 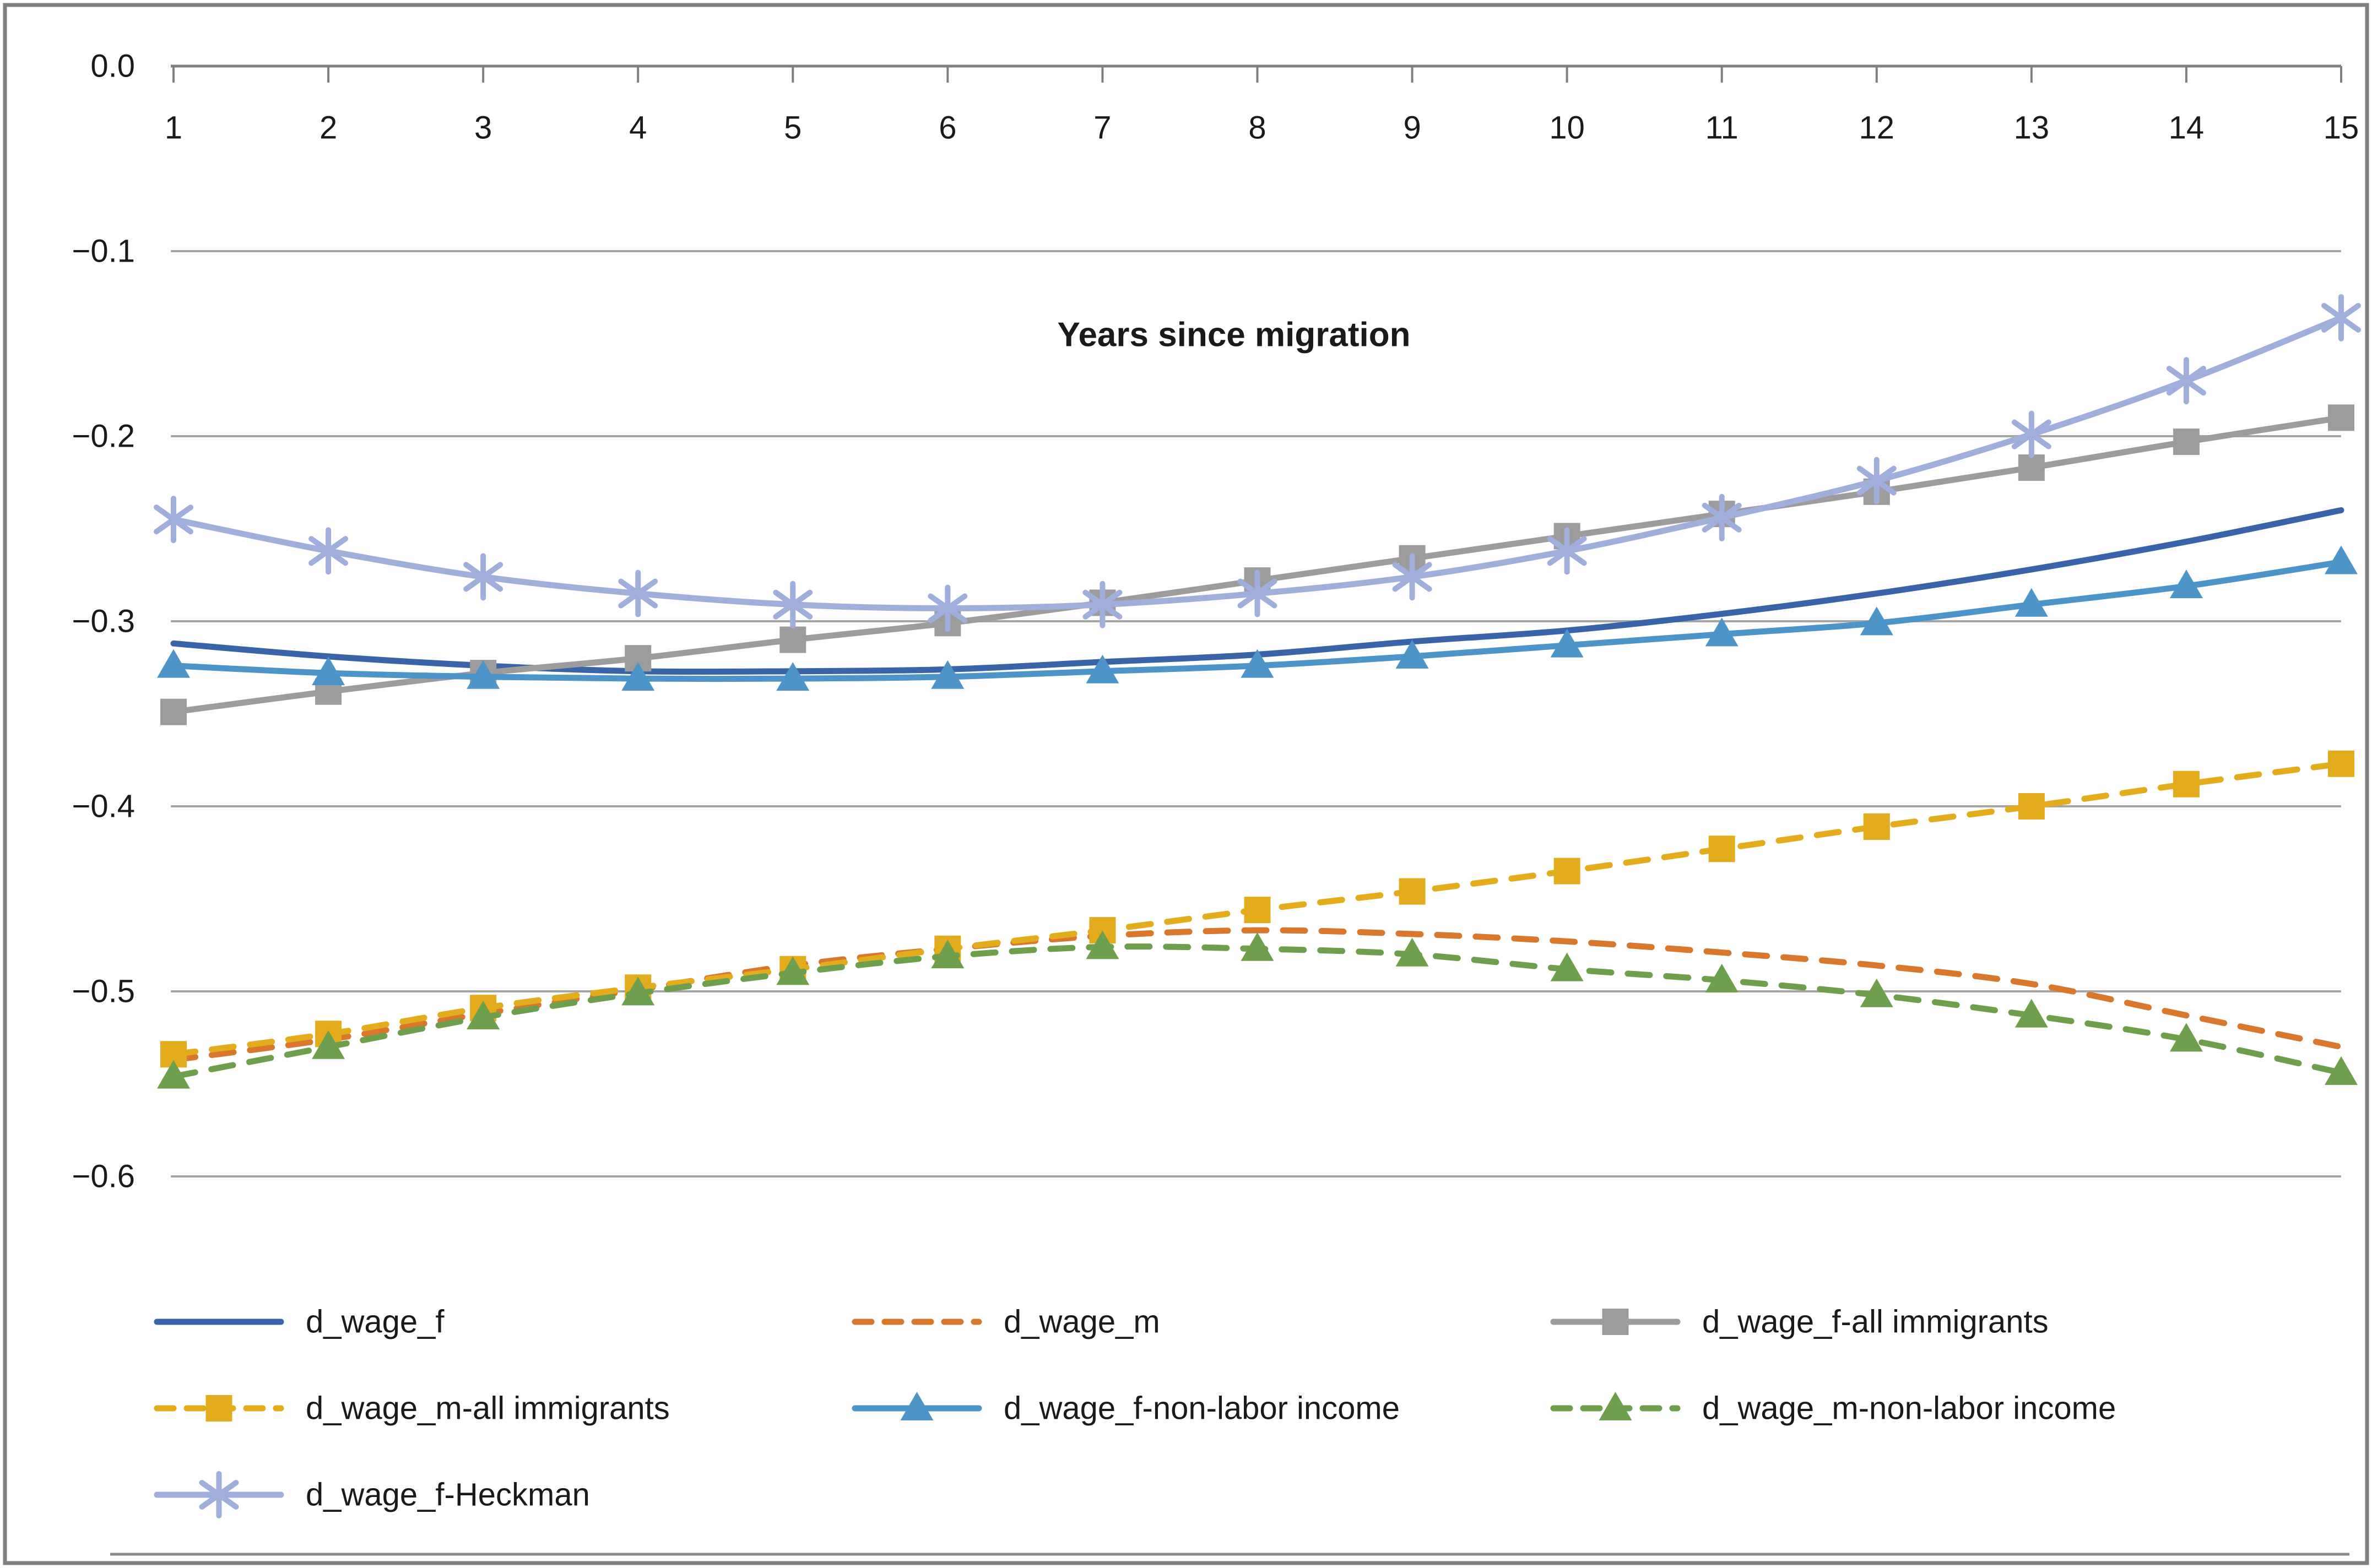 What do you see at coordinates (1234, 335) in the screenshot?
I see `chart-title: Years since migration` at bounding box center [1234, 335].